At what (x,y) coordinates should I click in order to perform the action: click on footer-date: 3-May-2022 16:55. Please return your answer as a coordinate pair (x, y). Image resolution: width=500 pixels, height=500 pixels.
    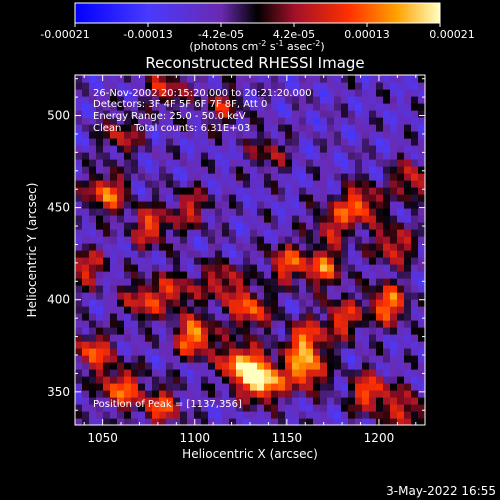
    Looking at the image, I should click on (441, 491).